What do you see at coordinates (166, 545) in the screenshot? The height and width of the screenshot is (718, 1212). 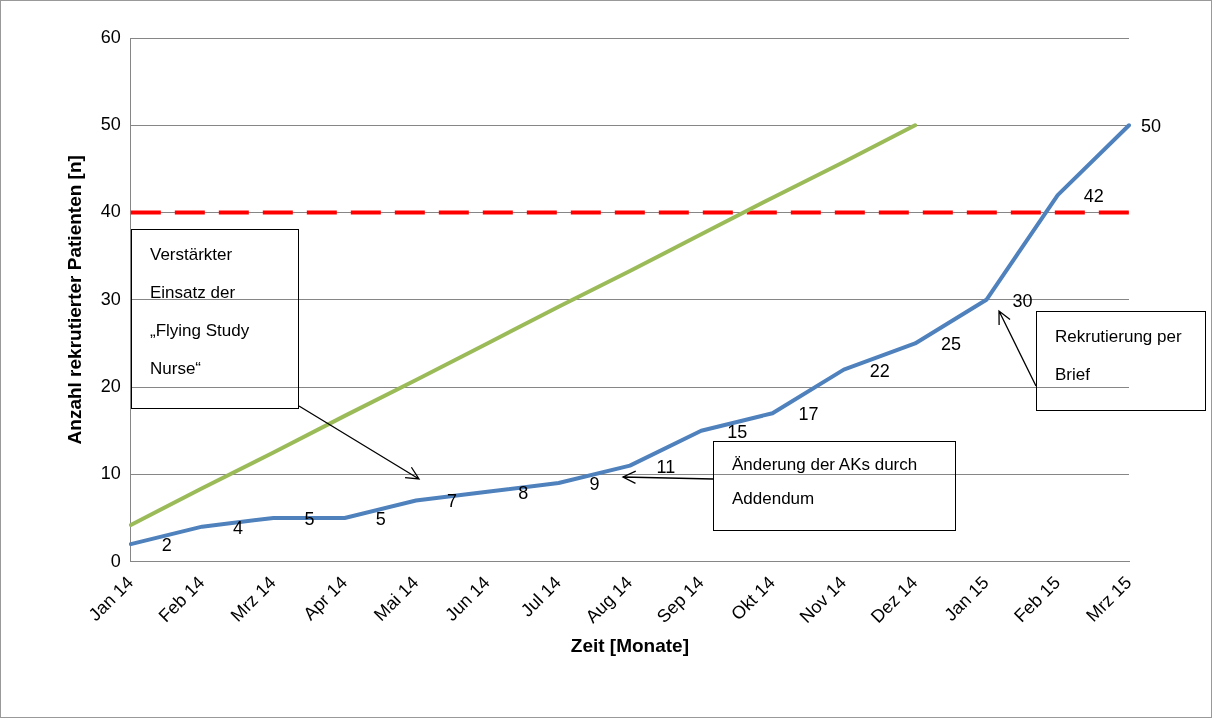 I see `data-label: 2` at bounding box center [166, 545].